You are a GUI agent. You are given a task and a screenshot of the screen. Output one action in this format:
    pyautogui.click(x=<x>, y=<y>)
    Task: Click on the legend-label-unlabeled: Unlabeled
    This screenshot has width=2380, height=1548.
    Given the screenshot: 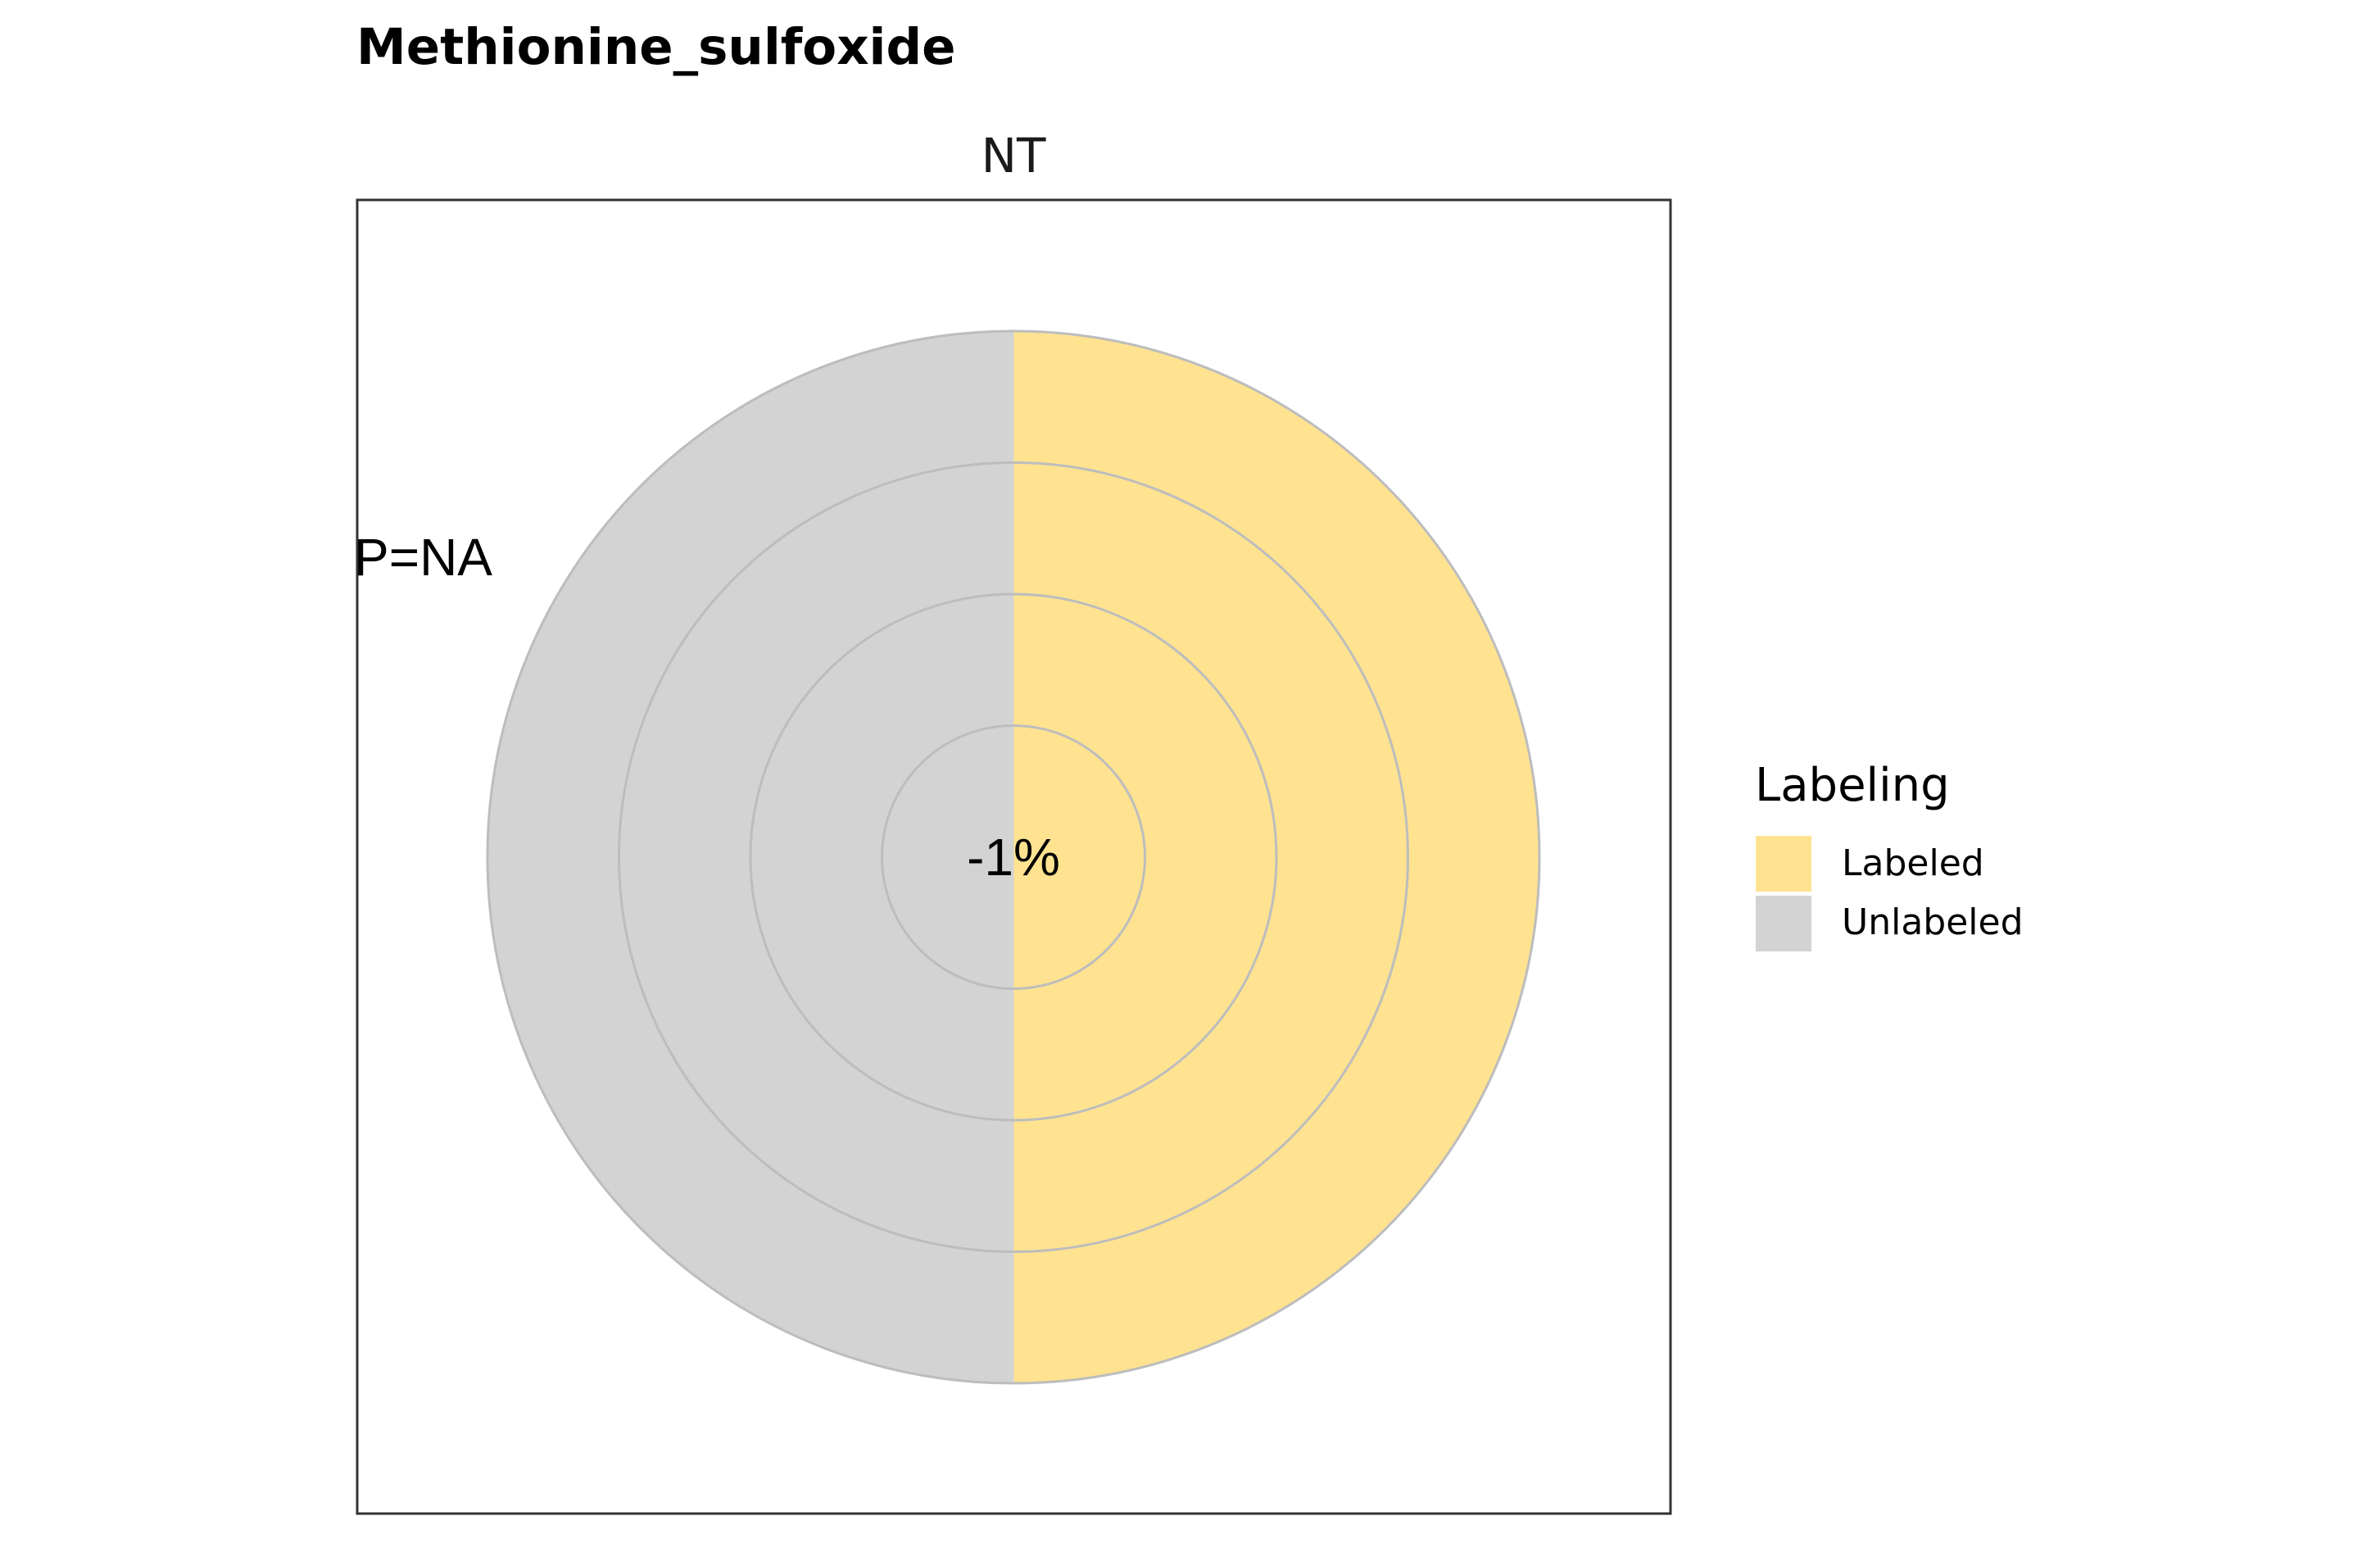 What is the action you would take?
    pyautogui.click(x=1933, y=922)
    